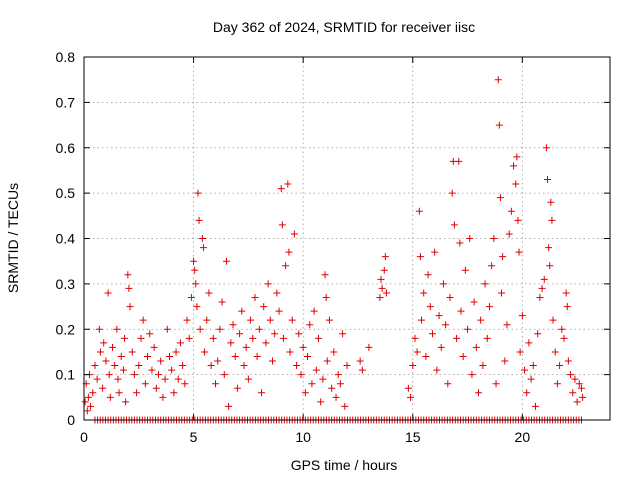 The width and height of the screenshot is (640, 480). What do you see at coordinates (194, 437) in the screenshot?
I see `x-tick-label: 5` at bounding box center [194, 437].